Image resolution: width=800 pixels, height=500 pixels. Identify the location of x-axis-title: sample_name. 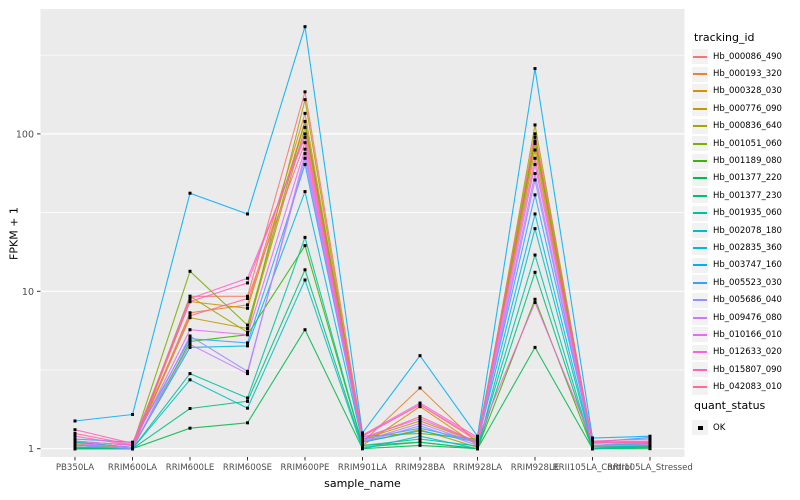
(362, 483).